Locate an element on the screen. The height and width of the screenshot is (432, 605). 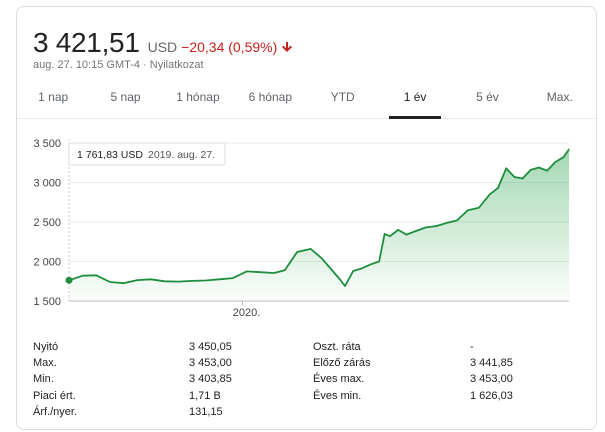
tooltip-value: 1 761,83 USD is located at coordinates (110, 155).